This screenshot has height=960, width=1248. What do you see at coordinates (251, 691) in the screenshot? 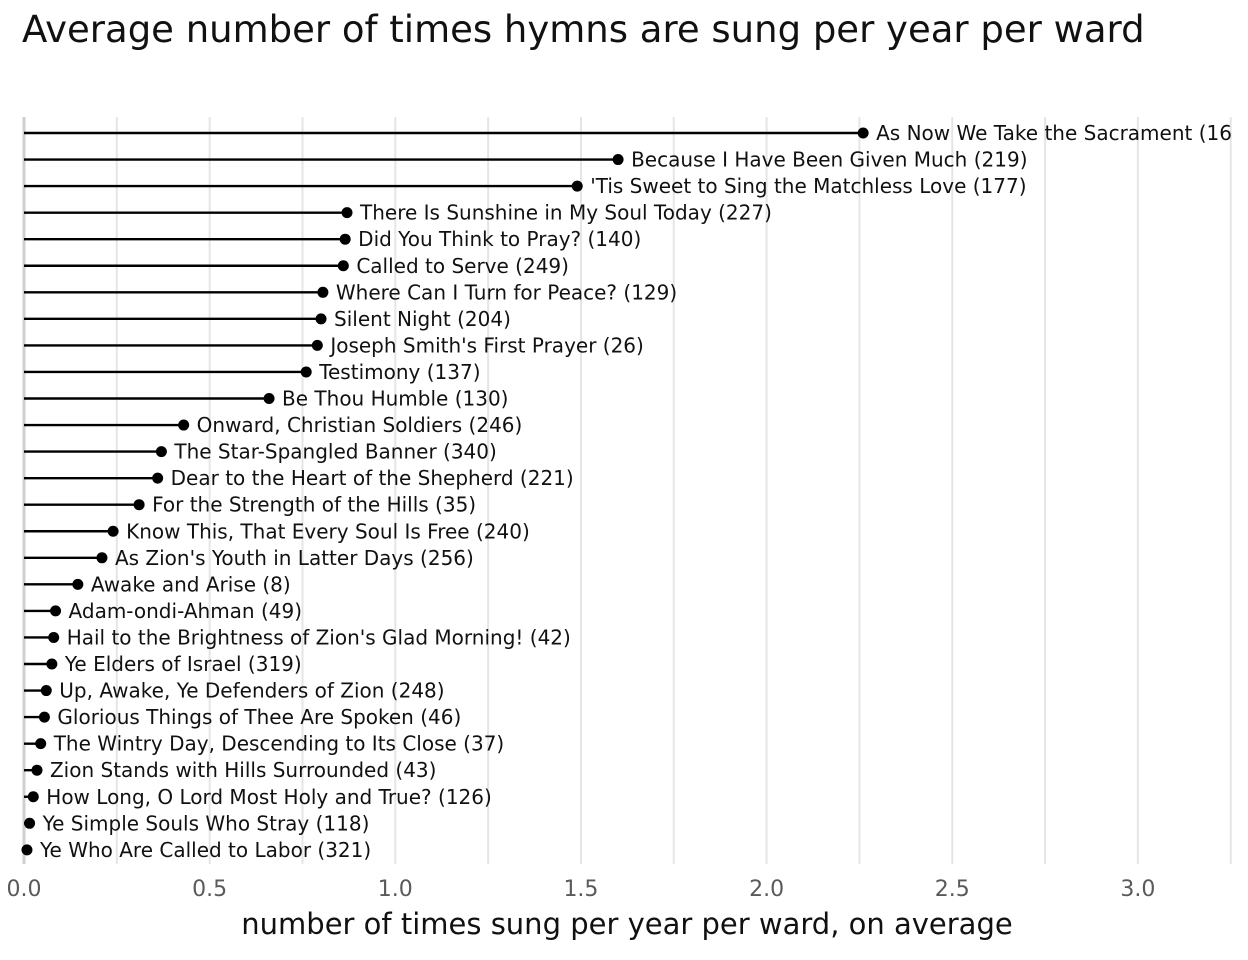
I see `hymn-label: Up, Awake, Ye Defenders of Zion (248)` at bounding box center [251, 691].